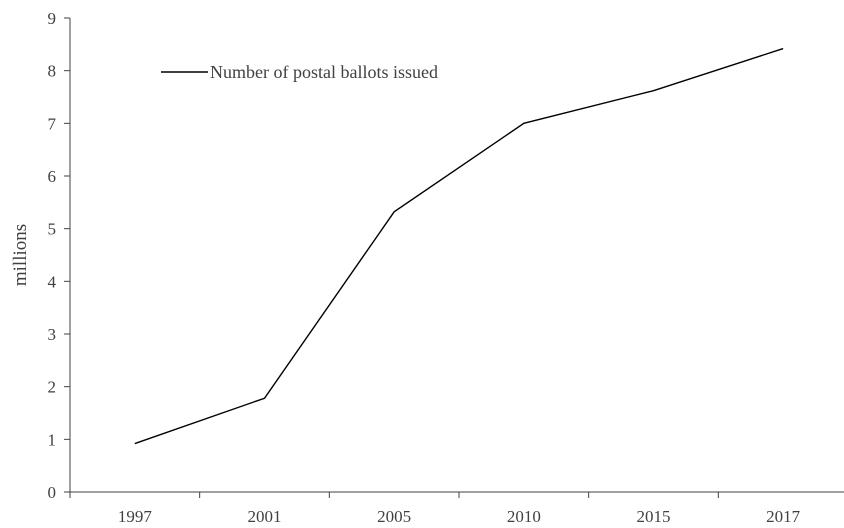 This screenshot has height=528, width=844. What do you see at coordinates (52, 18) in the screenshot?
I see `y-tick-label: 9` at bounding box center [52, 18].